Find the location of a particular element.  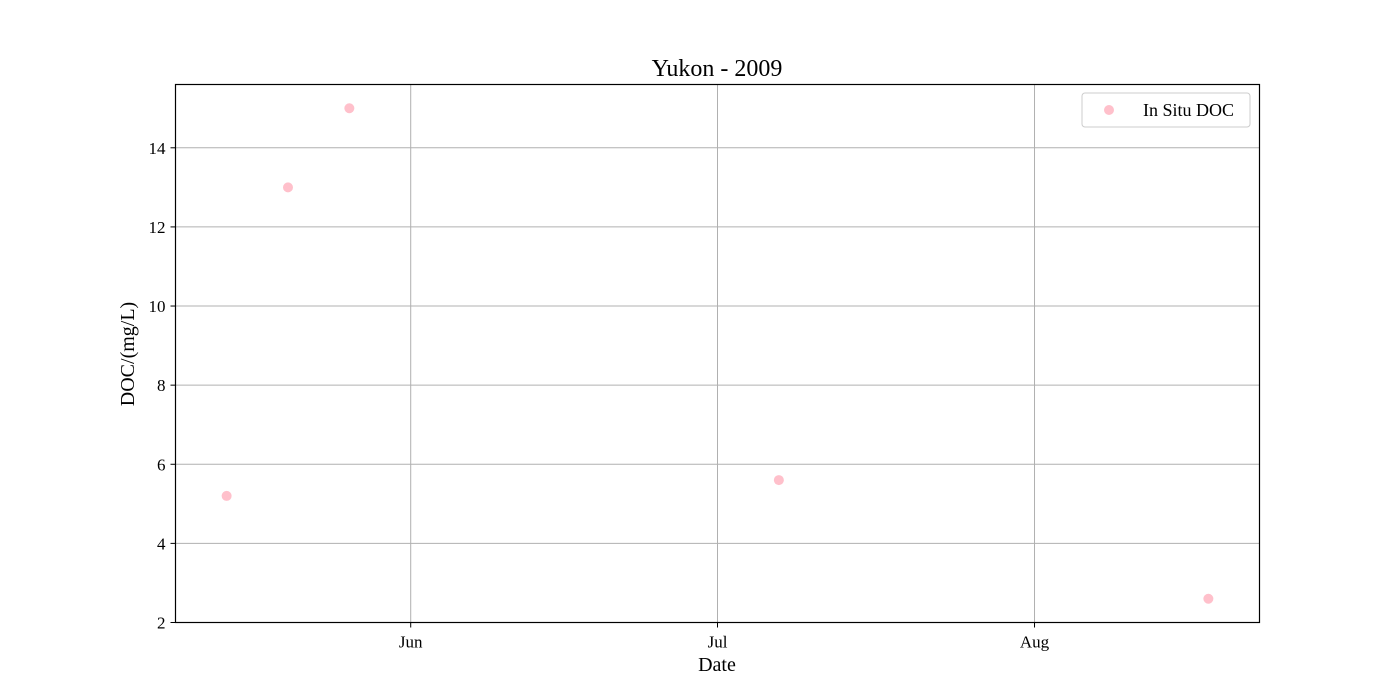

legend-label: In Situ DOC is located at coordinates (1188, 110).